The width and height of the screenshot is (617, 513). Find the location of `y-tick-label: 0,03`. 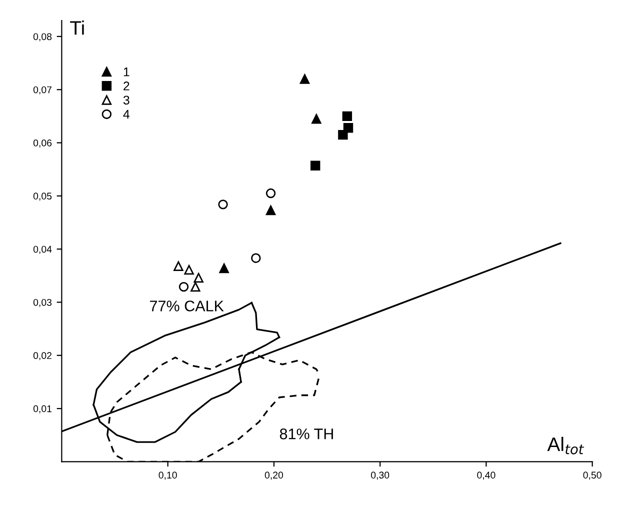

y-tick-label: 0,03 is located at coordinates (42, 303).